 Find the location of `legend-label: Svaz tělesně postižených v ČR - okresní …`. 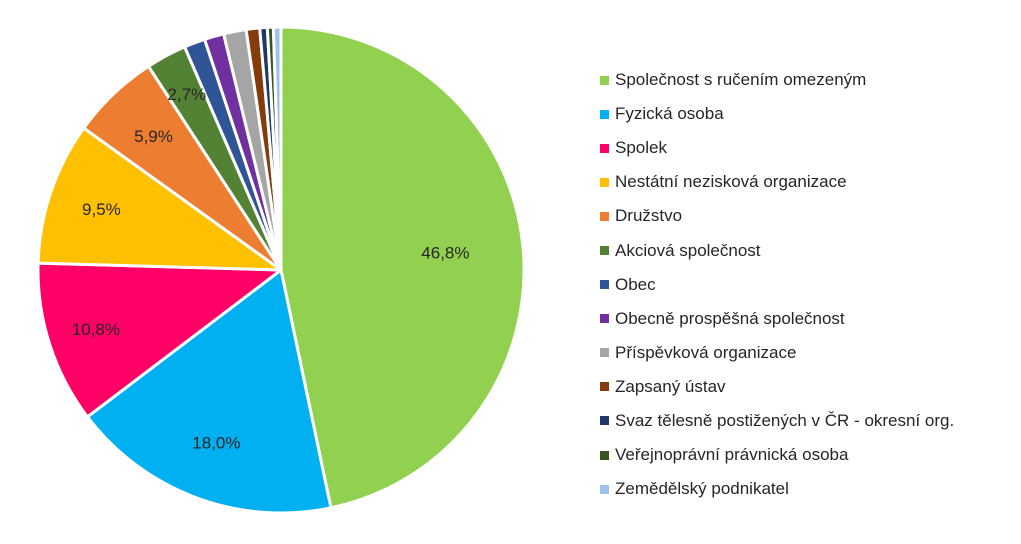

legend-label: Svaz tělesně postižených v ČR - okresní … is located at coordinates (785, 420).